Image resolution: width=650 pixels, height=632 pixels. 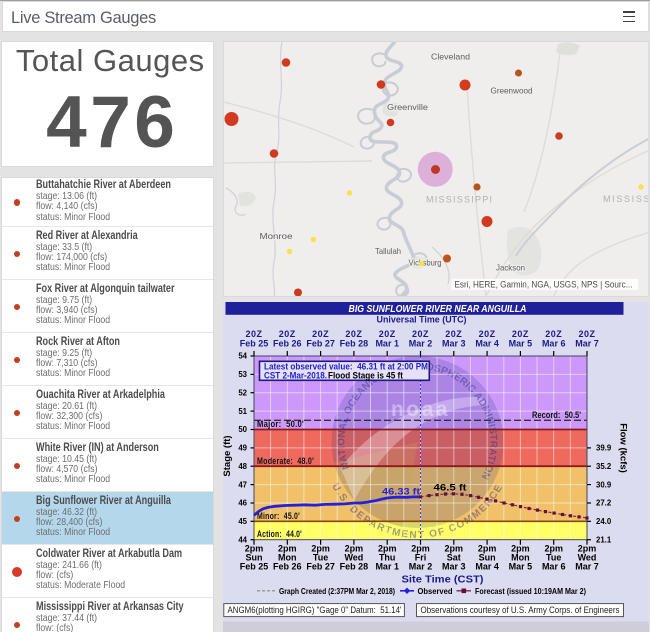 I want to click on svg-text: Jackson, so click(x=510, y=268).